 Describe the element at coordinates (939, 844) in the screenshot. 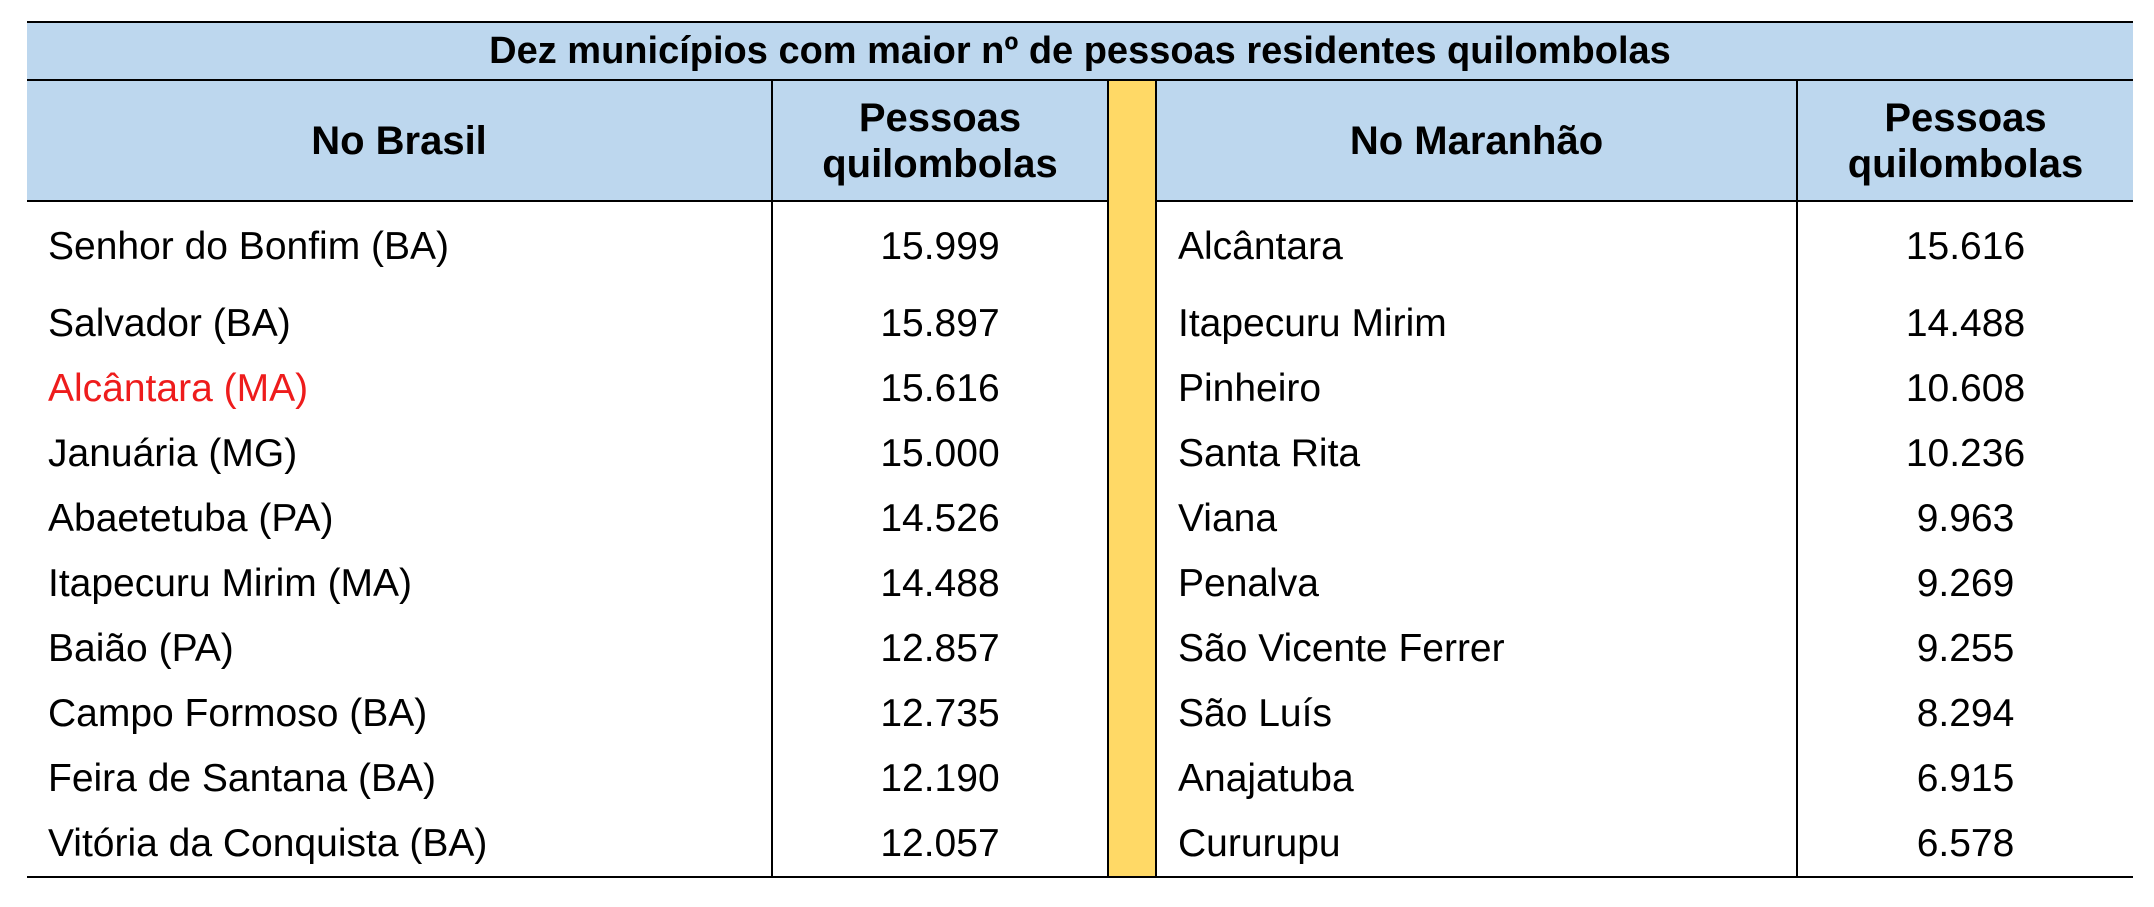

I see `brasil-value-cell: 12.057` at that location.